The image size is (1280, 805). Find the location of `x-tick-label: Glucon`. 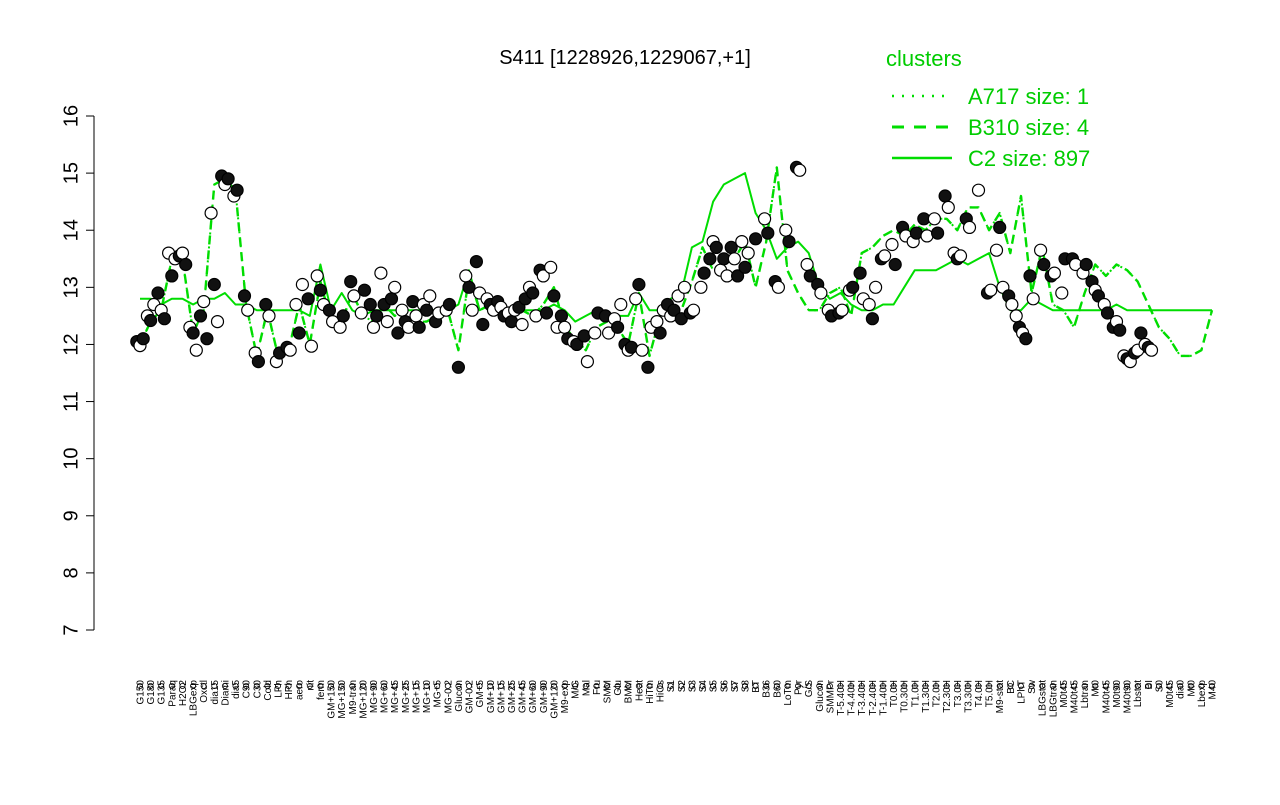

x-tick-label: Glucon is located at coordinates (820, 696).